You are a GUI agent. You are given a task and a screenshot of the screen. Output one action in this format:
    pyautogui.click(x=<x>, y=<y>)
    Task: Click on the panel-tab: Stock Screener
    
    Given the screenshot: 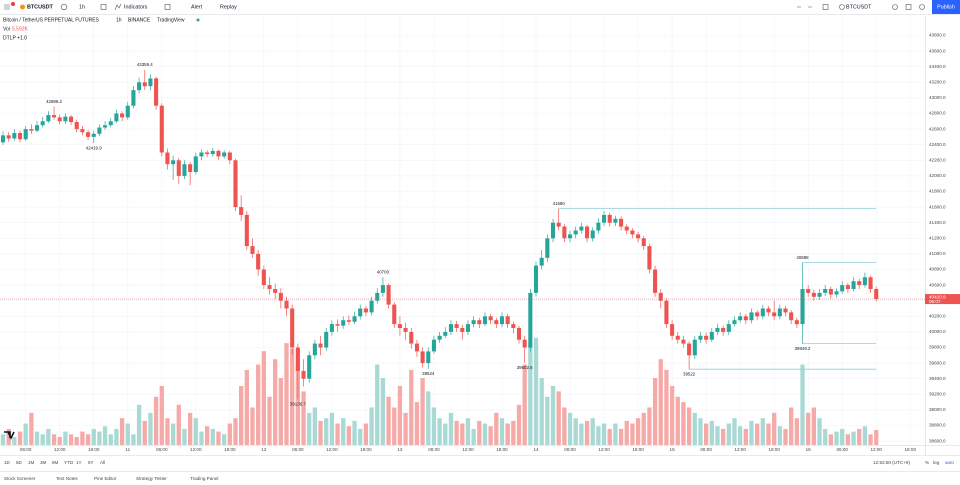 What is the action you would take?
    pyautogui.click(x=20, y=478)
    